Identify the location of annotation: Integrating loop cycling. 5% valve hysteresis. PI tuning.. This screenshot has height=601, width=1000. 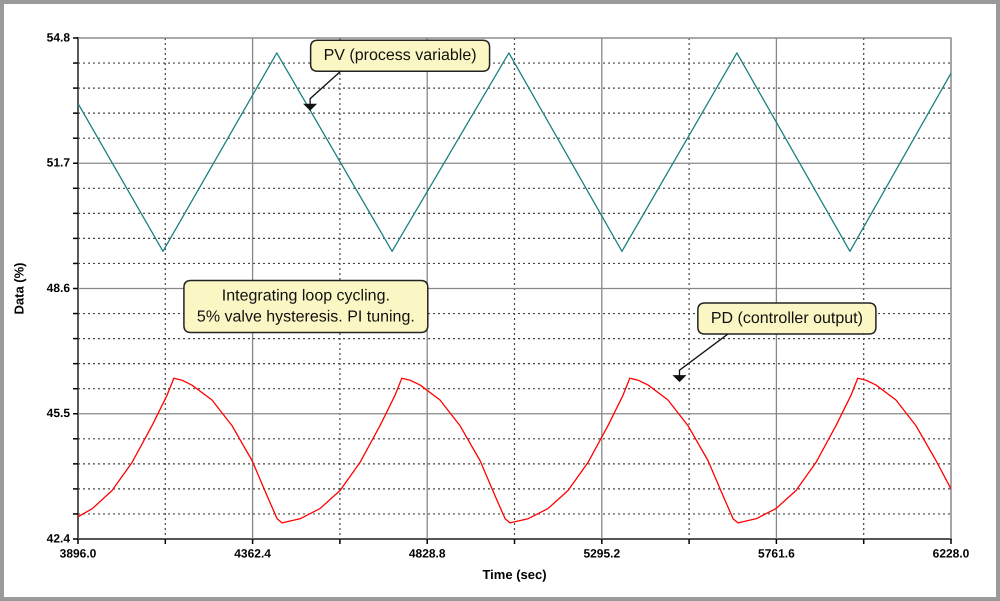
(305, 306).